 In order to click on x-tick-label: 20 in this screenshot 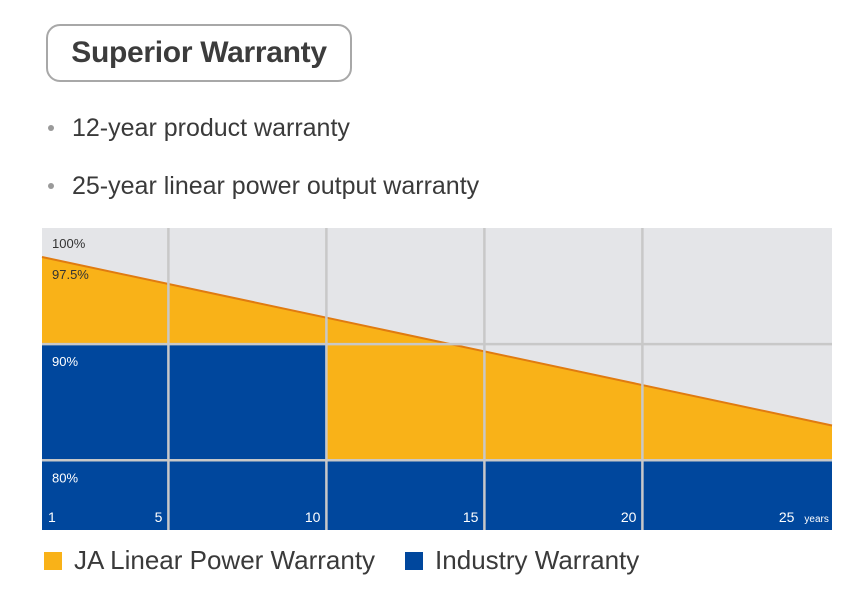, I will do `click(629, 517)`.